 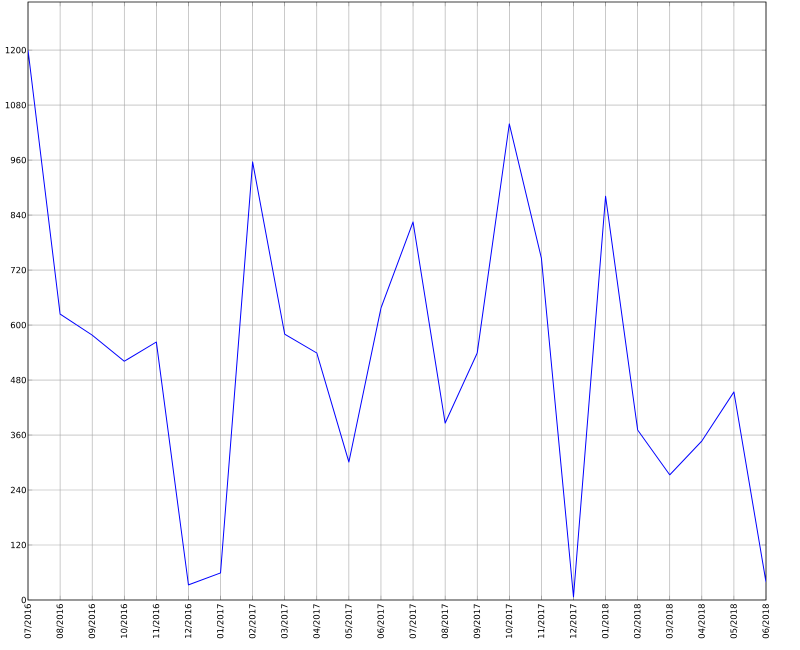 I want to click on x-tick-label: 05/2017, so click(x=348, y=621).